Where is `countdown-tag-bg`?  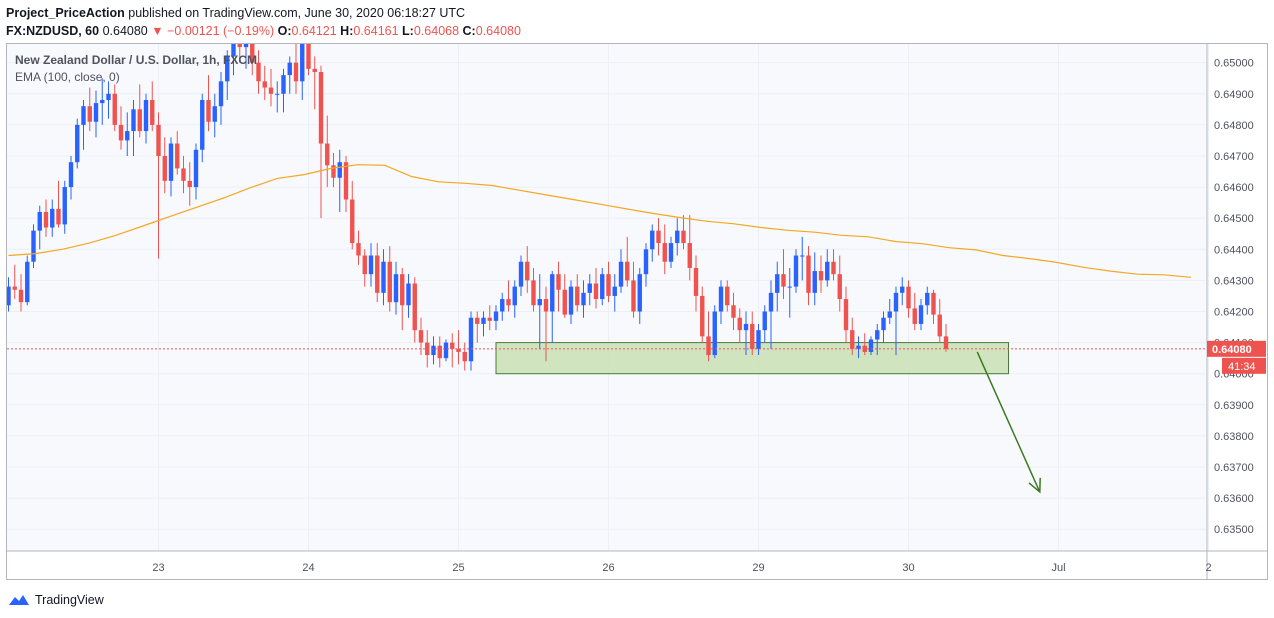 countdown-tag-bg is located at coordinates (1244, 365).